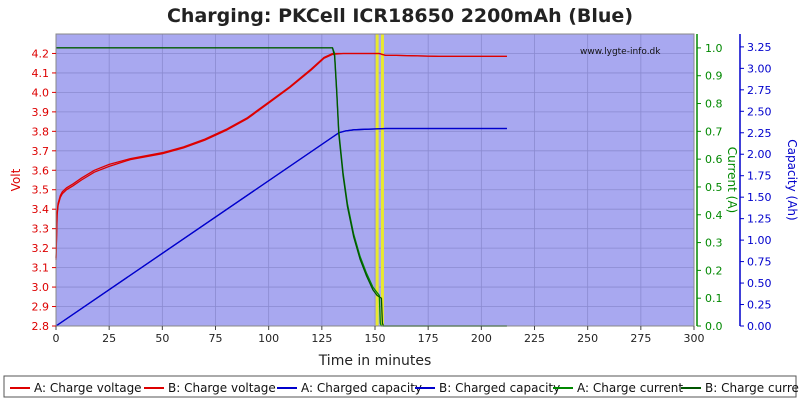 This screenshot has width=800, height=400. Describe the element at coordinates (714, 298) in the screenshot. I see `current-tick-label: 0.1` at that location.